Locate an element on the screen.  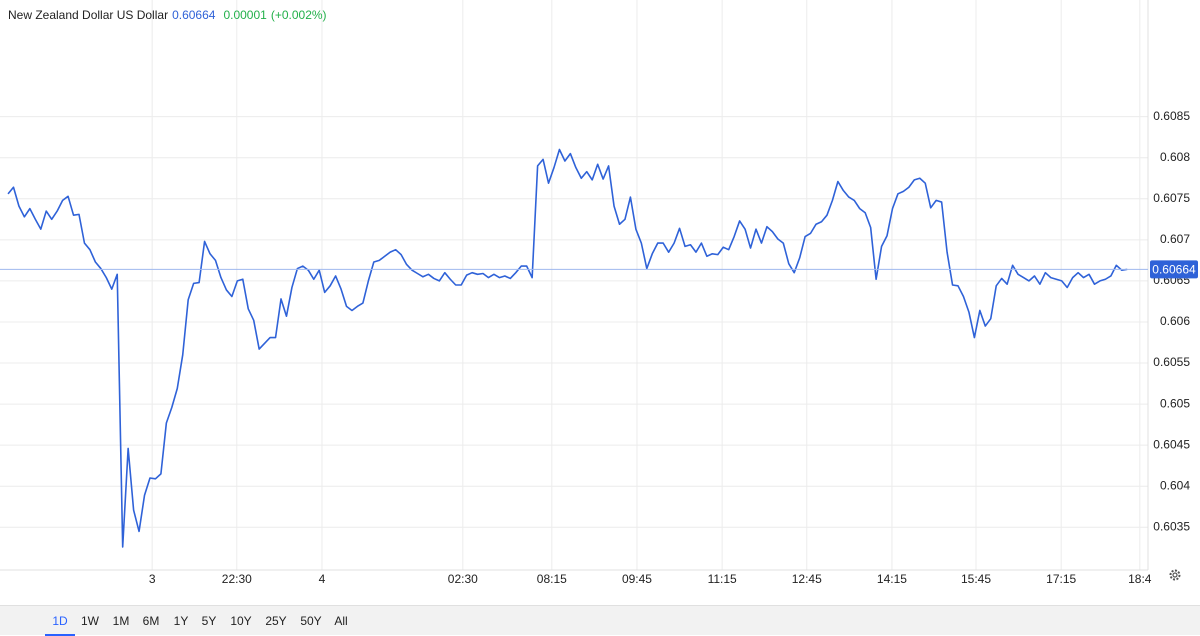
x-tick-label: 15:45 is located at coordinates (976, 579).